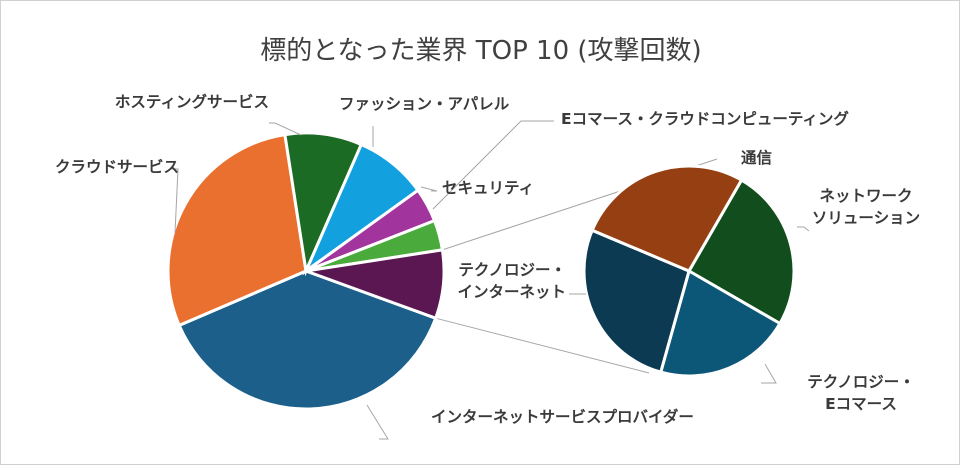 This screenshot has height=466, width=960. Describe the element at coordinates (192, 101) in the screenshot. I see `slice-label: ホスティングサービス` at that location.